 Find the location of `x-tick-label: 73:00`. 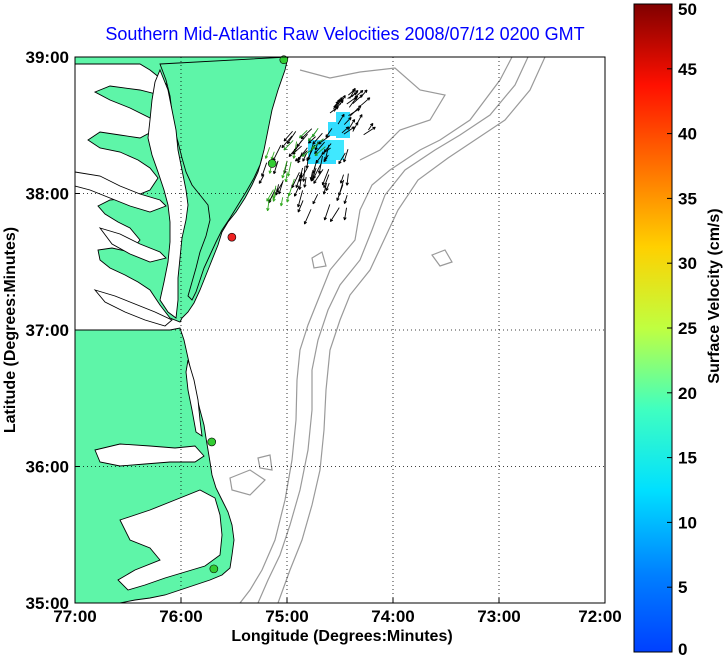

x-tick-label: 73:00 is located at coordinates (498, 616).